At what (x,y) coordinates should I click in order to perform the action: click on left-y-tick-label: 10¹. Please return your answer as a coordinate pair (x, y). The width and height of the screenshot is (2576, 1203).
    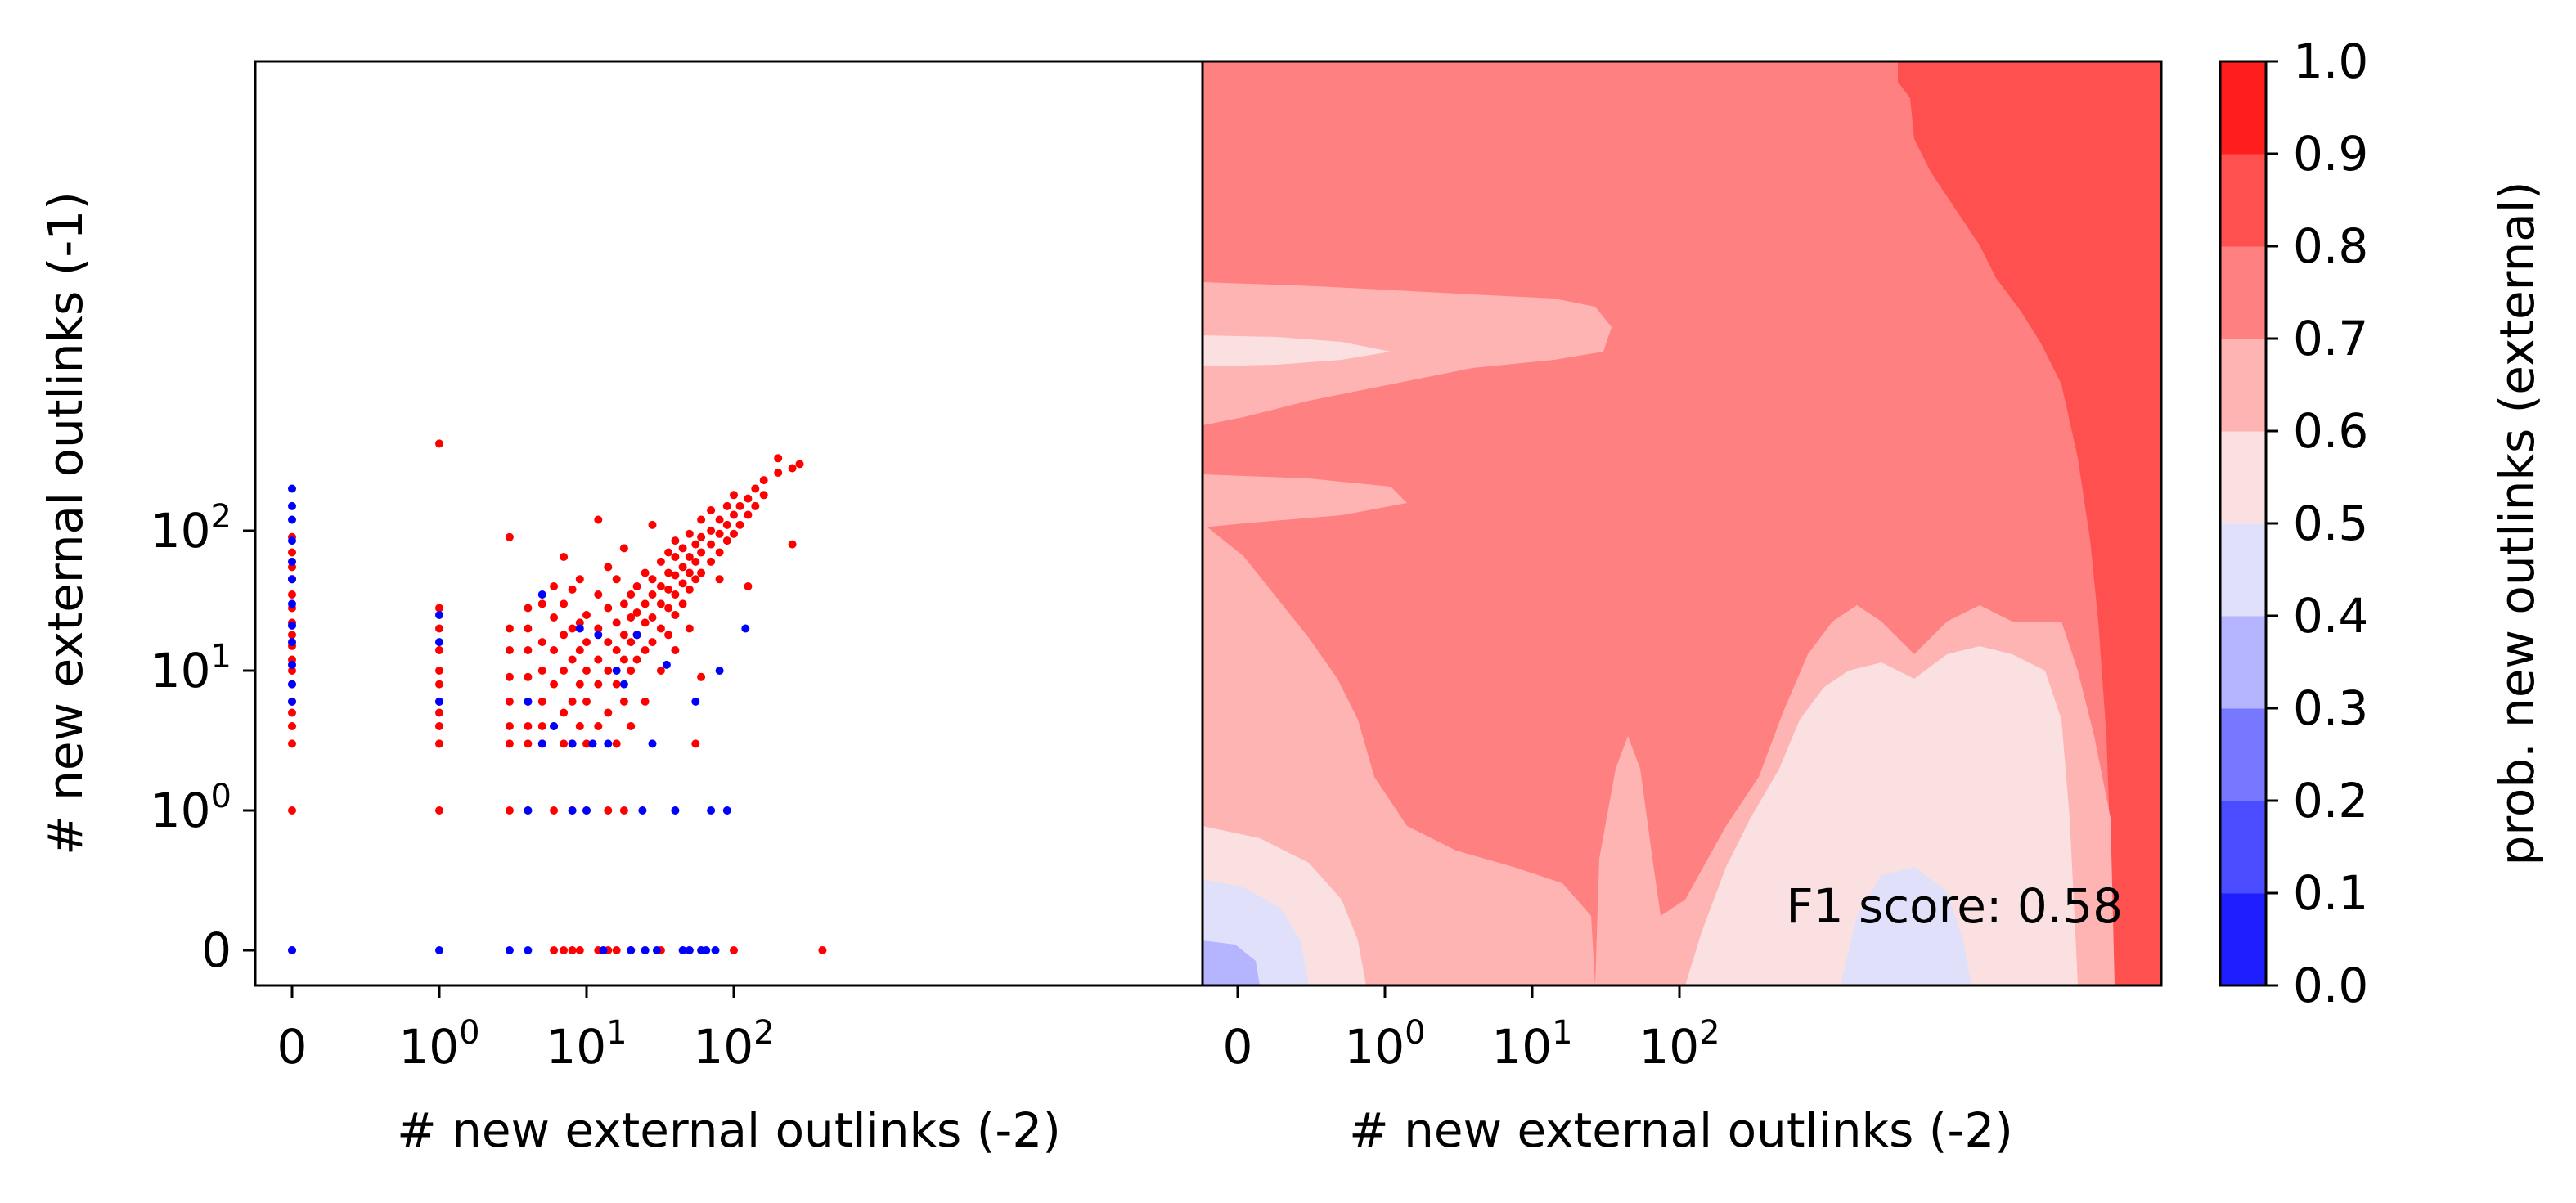
    Looking at the image, I should click on (191, 668).